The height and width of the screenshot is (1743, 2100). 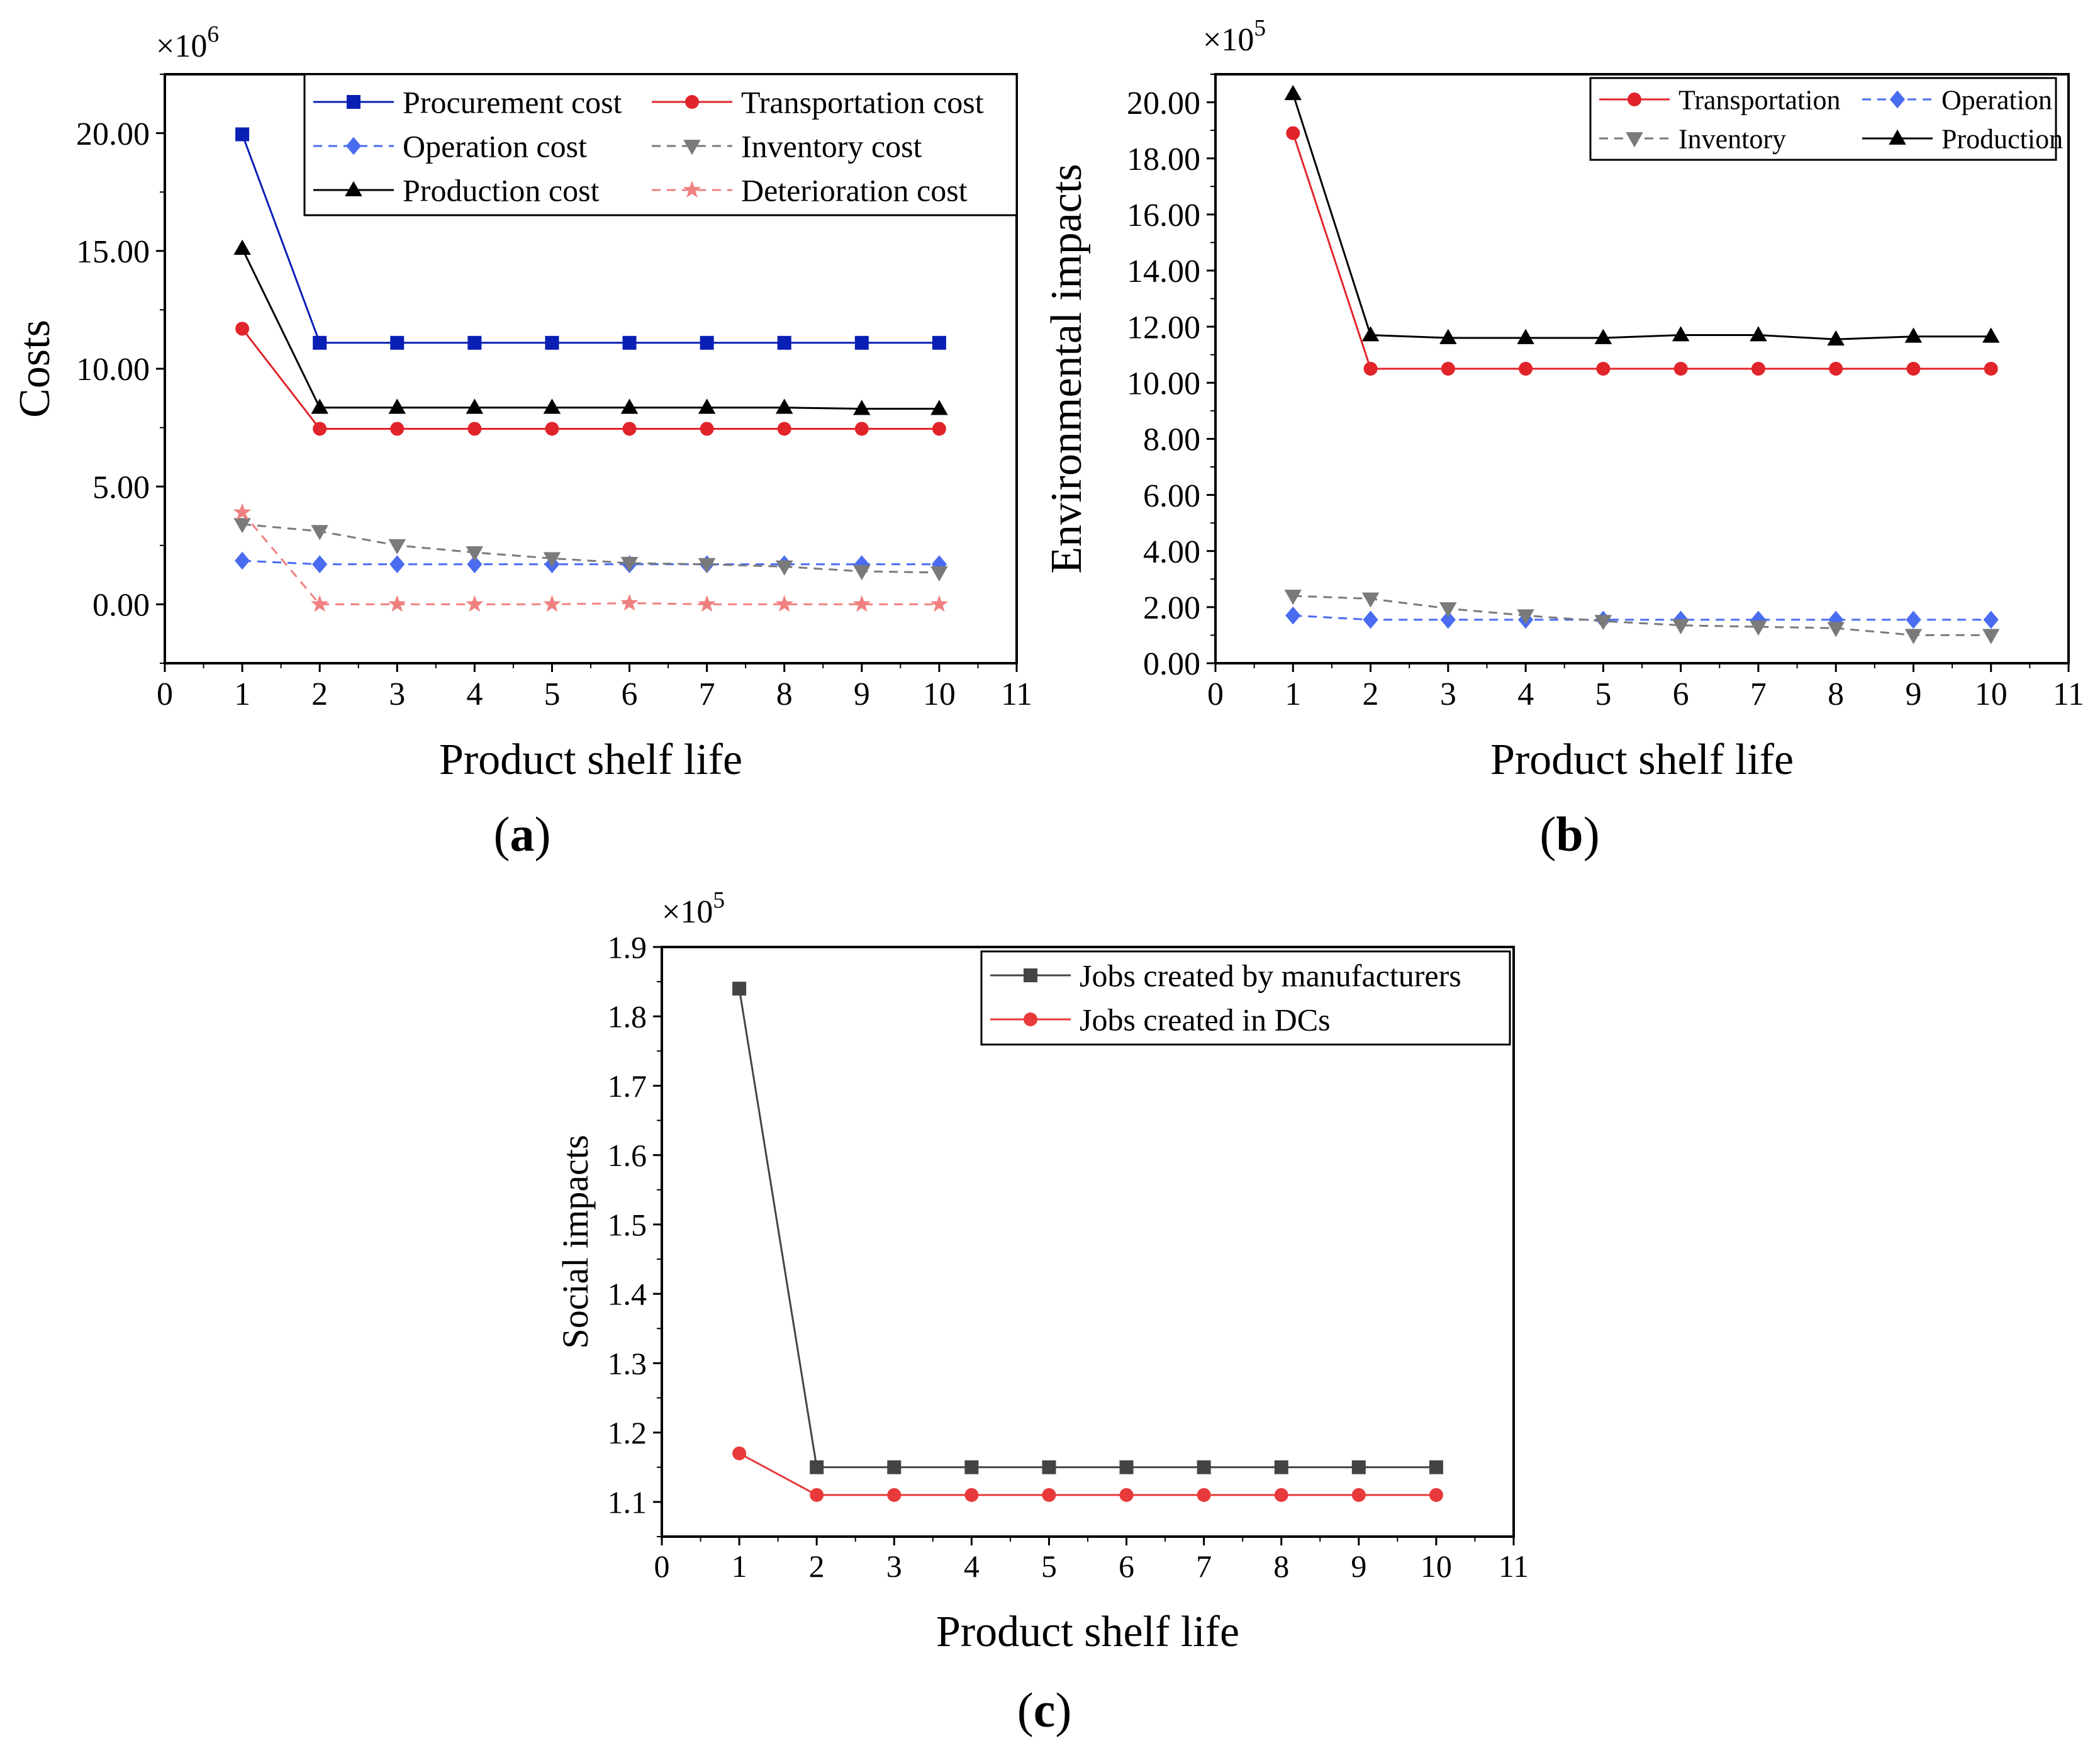 I want to click on panel-label-b: (b), so click(x=1569, y=834).